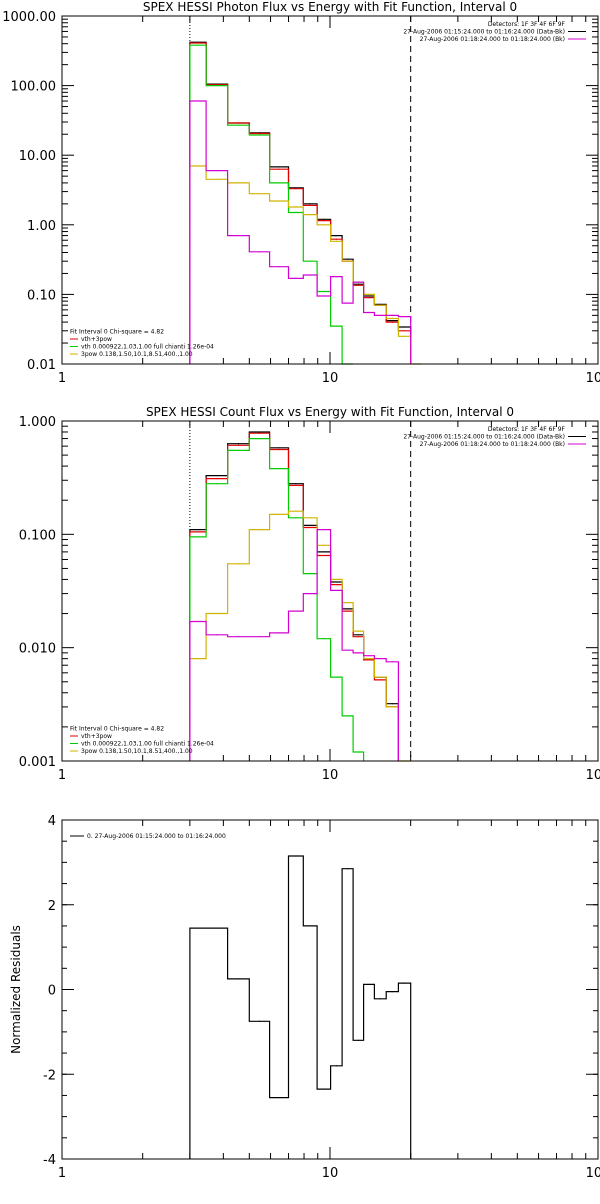  I want to click on y-tick-label: 0, so click(52, 991).